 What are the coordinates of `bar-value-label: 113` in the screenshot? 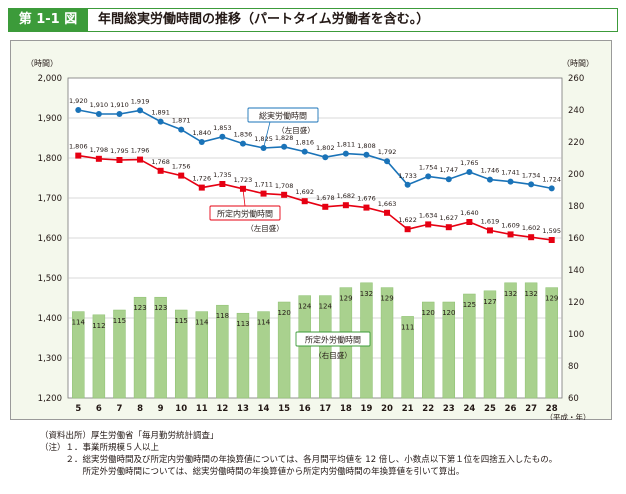 It's located at (242, 324).